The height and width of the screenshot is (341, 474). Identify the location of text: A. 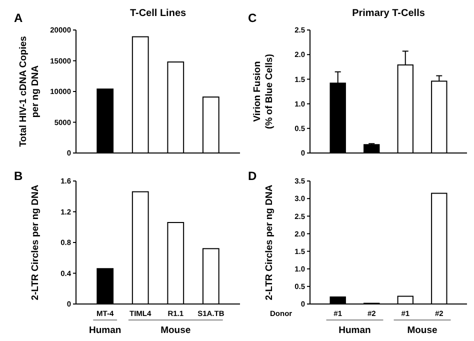
(18, 18).